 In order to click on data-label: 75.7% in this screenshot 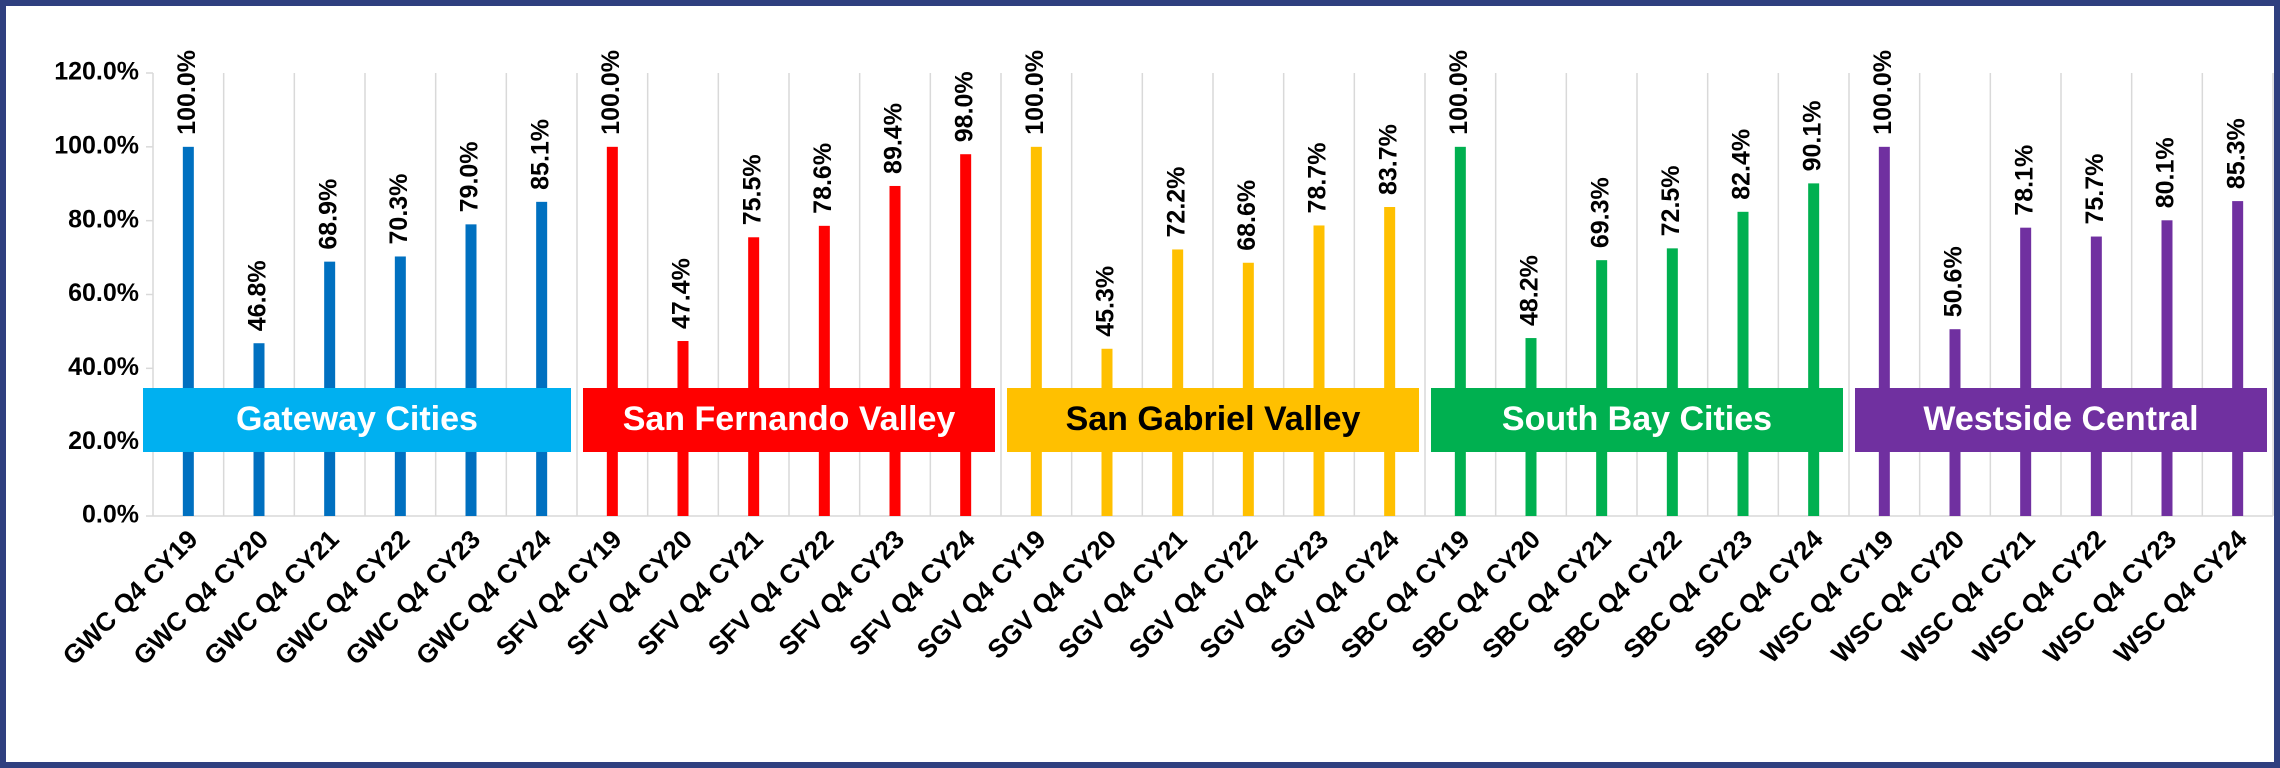, I will do `click(2095, 189)`.